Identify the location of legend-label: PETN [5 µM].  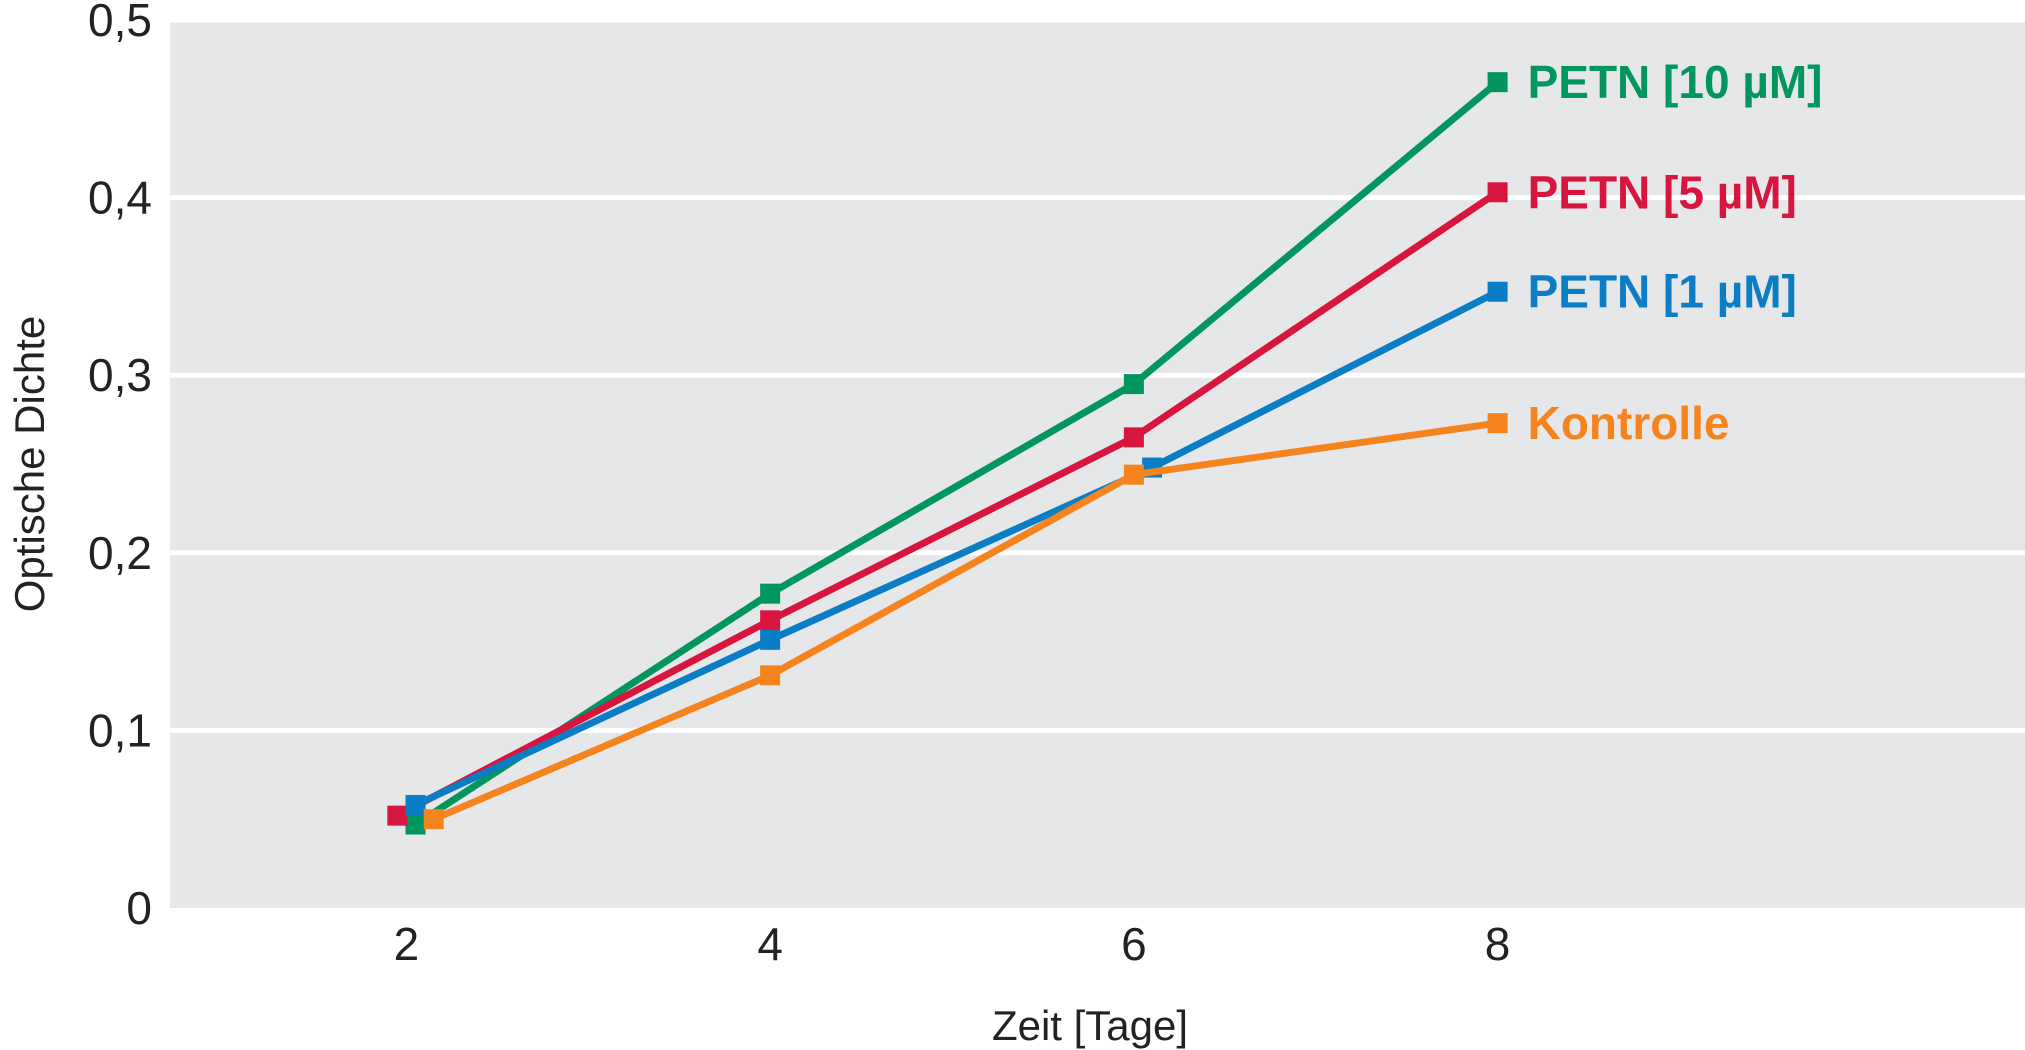
(1662, 192).